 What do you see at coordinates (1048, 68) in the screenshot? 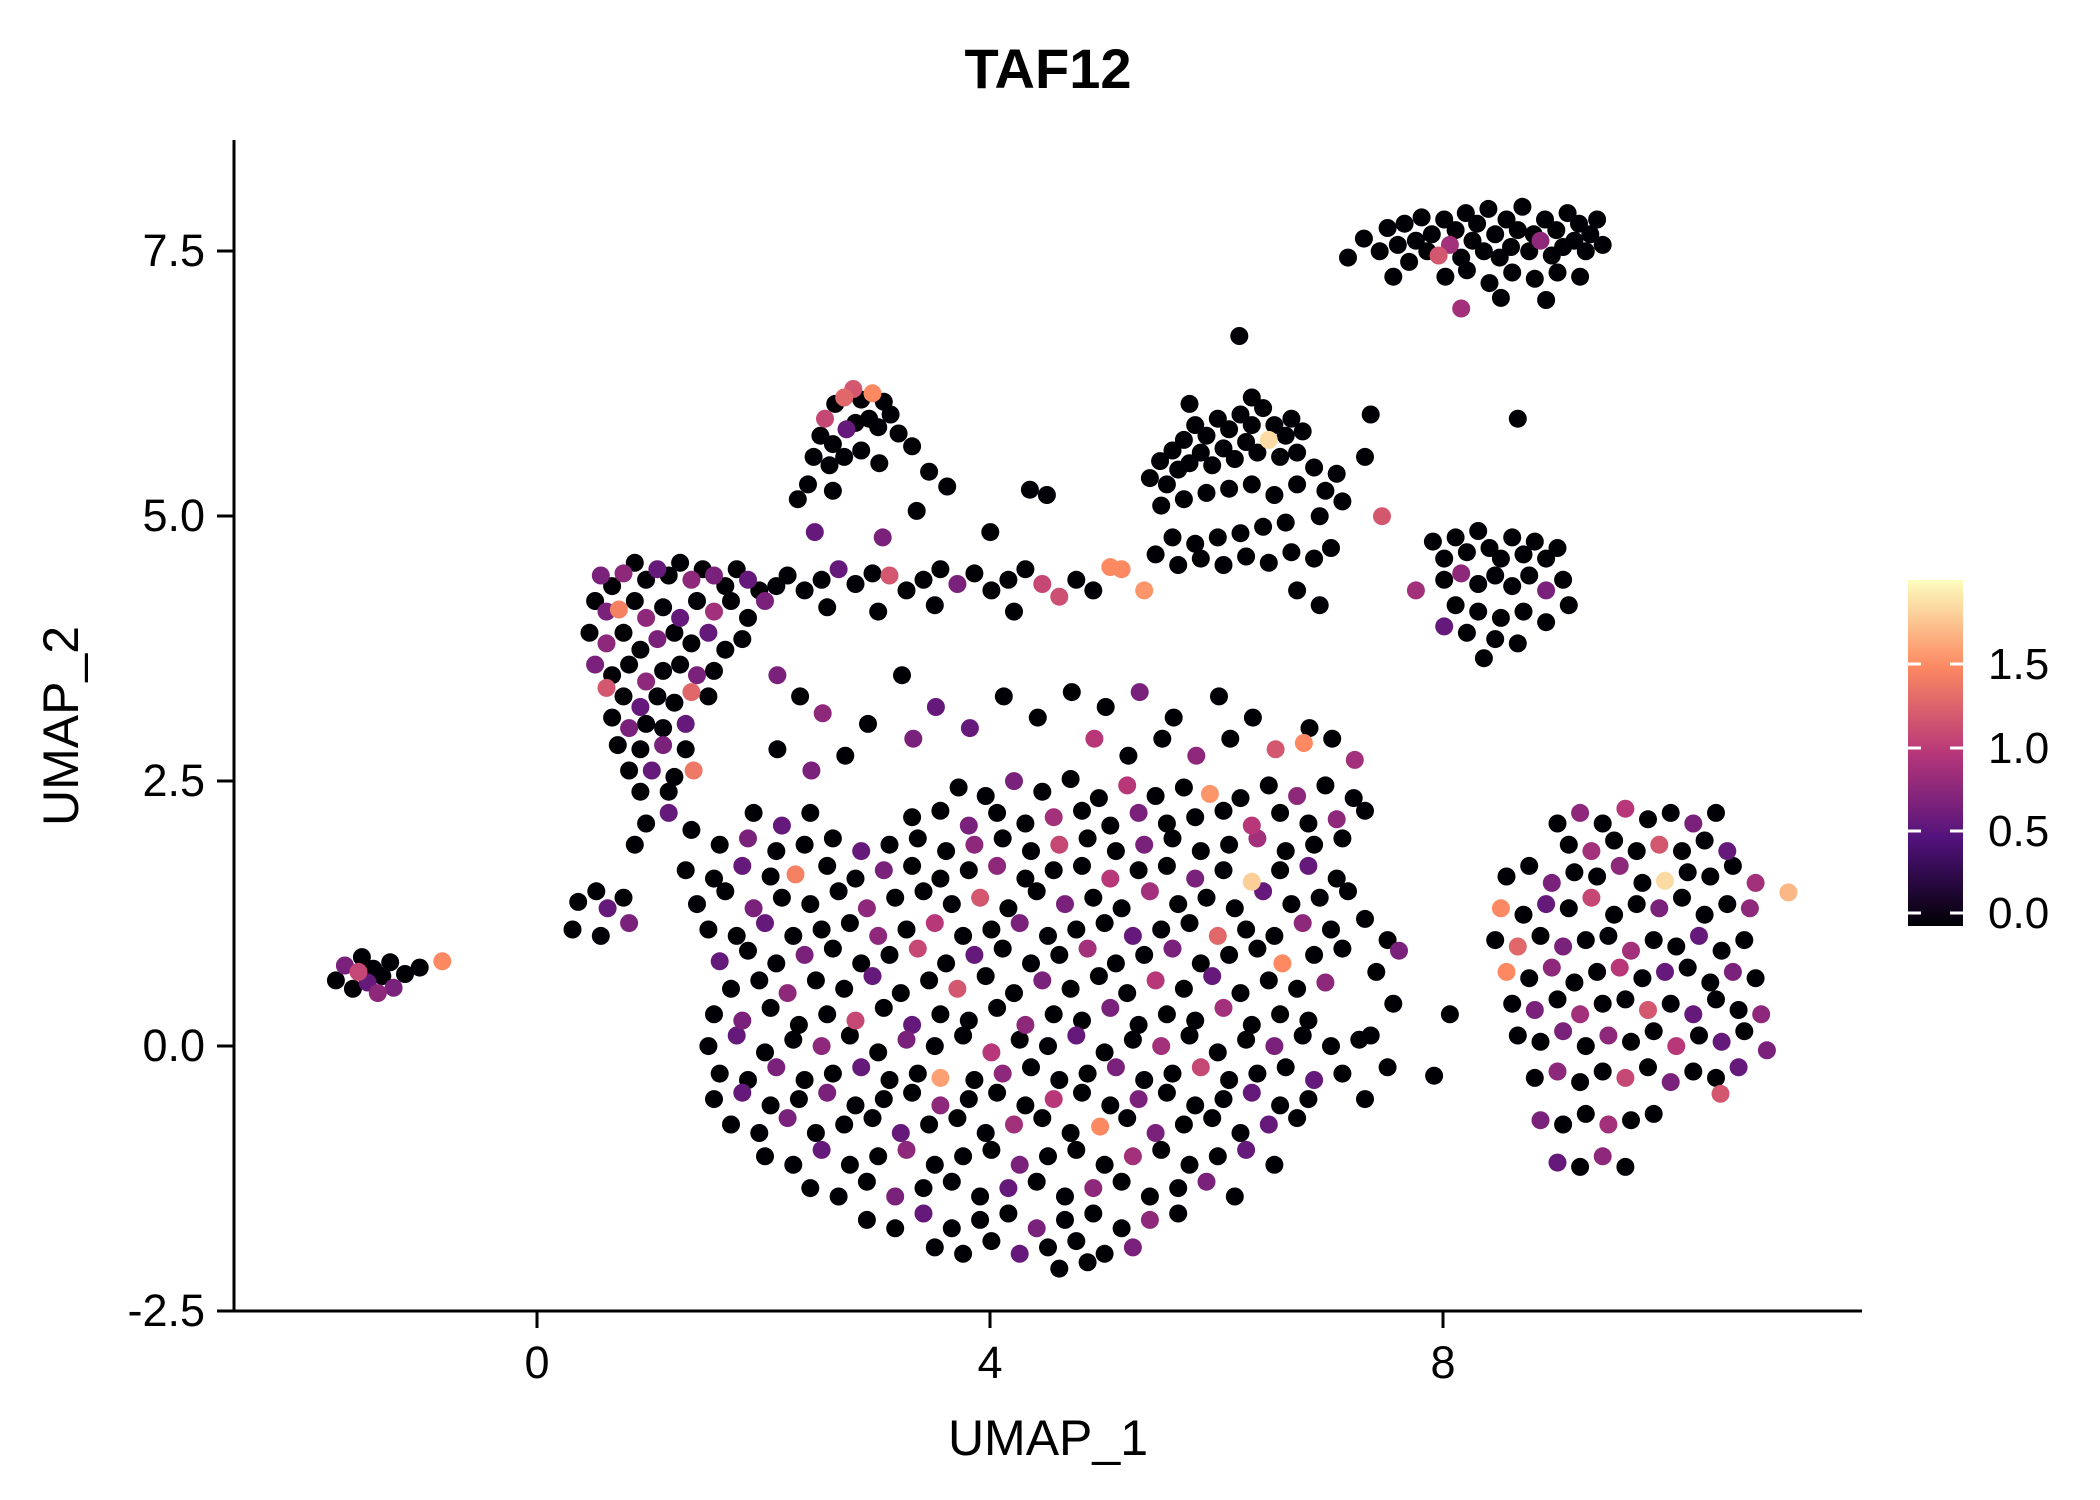
I see `plot-title: TAF12` at bounding box center [1048, 68].